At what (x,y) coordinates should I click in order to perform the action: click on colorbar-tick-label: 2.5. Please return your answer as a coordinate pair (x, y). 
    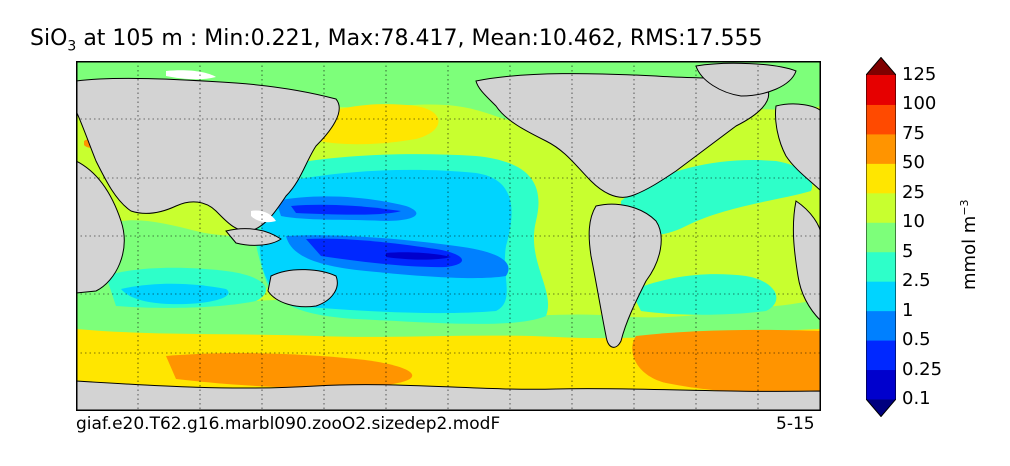
    Looking at the image, I should click on (916, 281).